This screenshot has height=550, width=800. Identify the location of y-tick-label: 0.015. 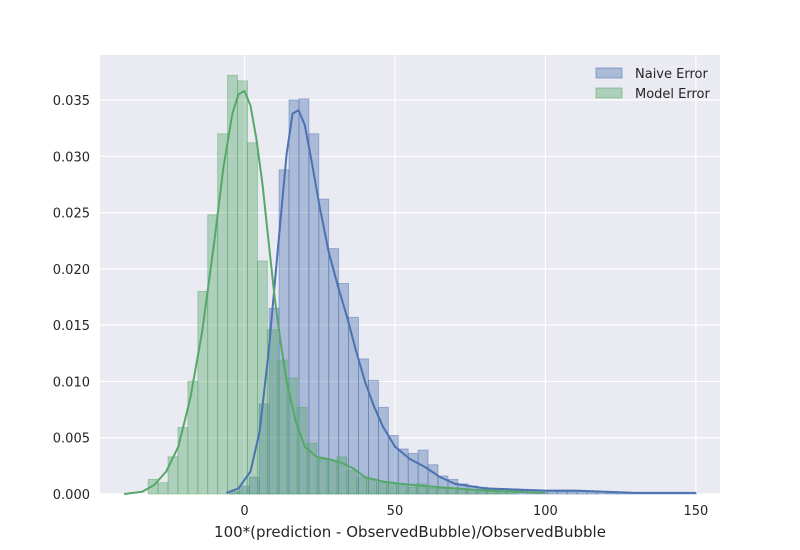
(71, 326).